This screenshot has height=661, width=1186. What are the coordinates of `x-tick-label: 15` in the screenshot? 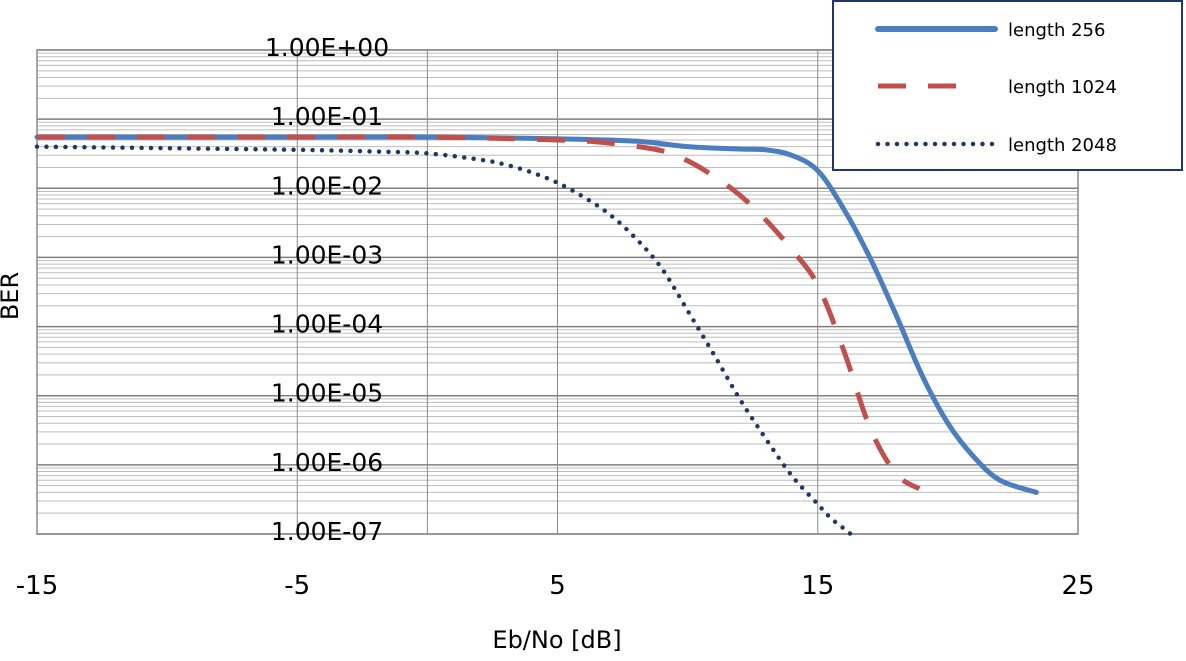 It's located at (817, 586).